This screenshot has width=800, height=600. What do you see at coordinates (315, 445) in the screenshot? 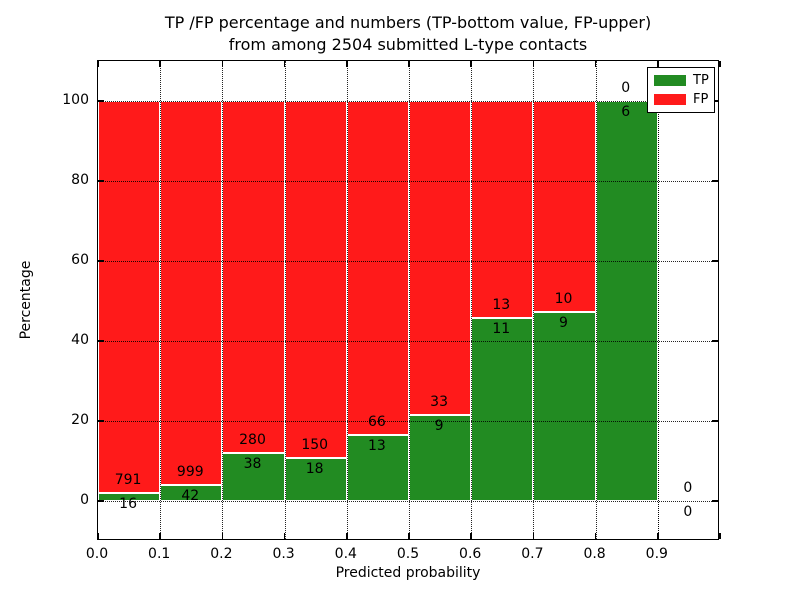
I see `bar-label-fp: 150` at bounding box center [315, 445].